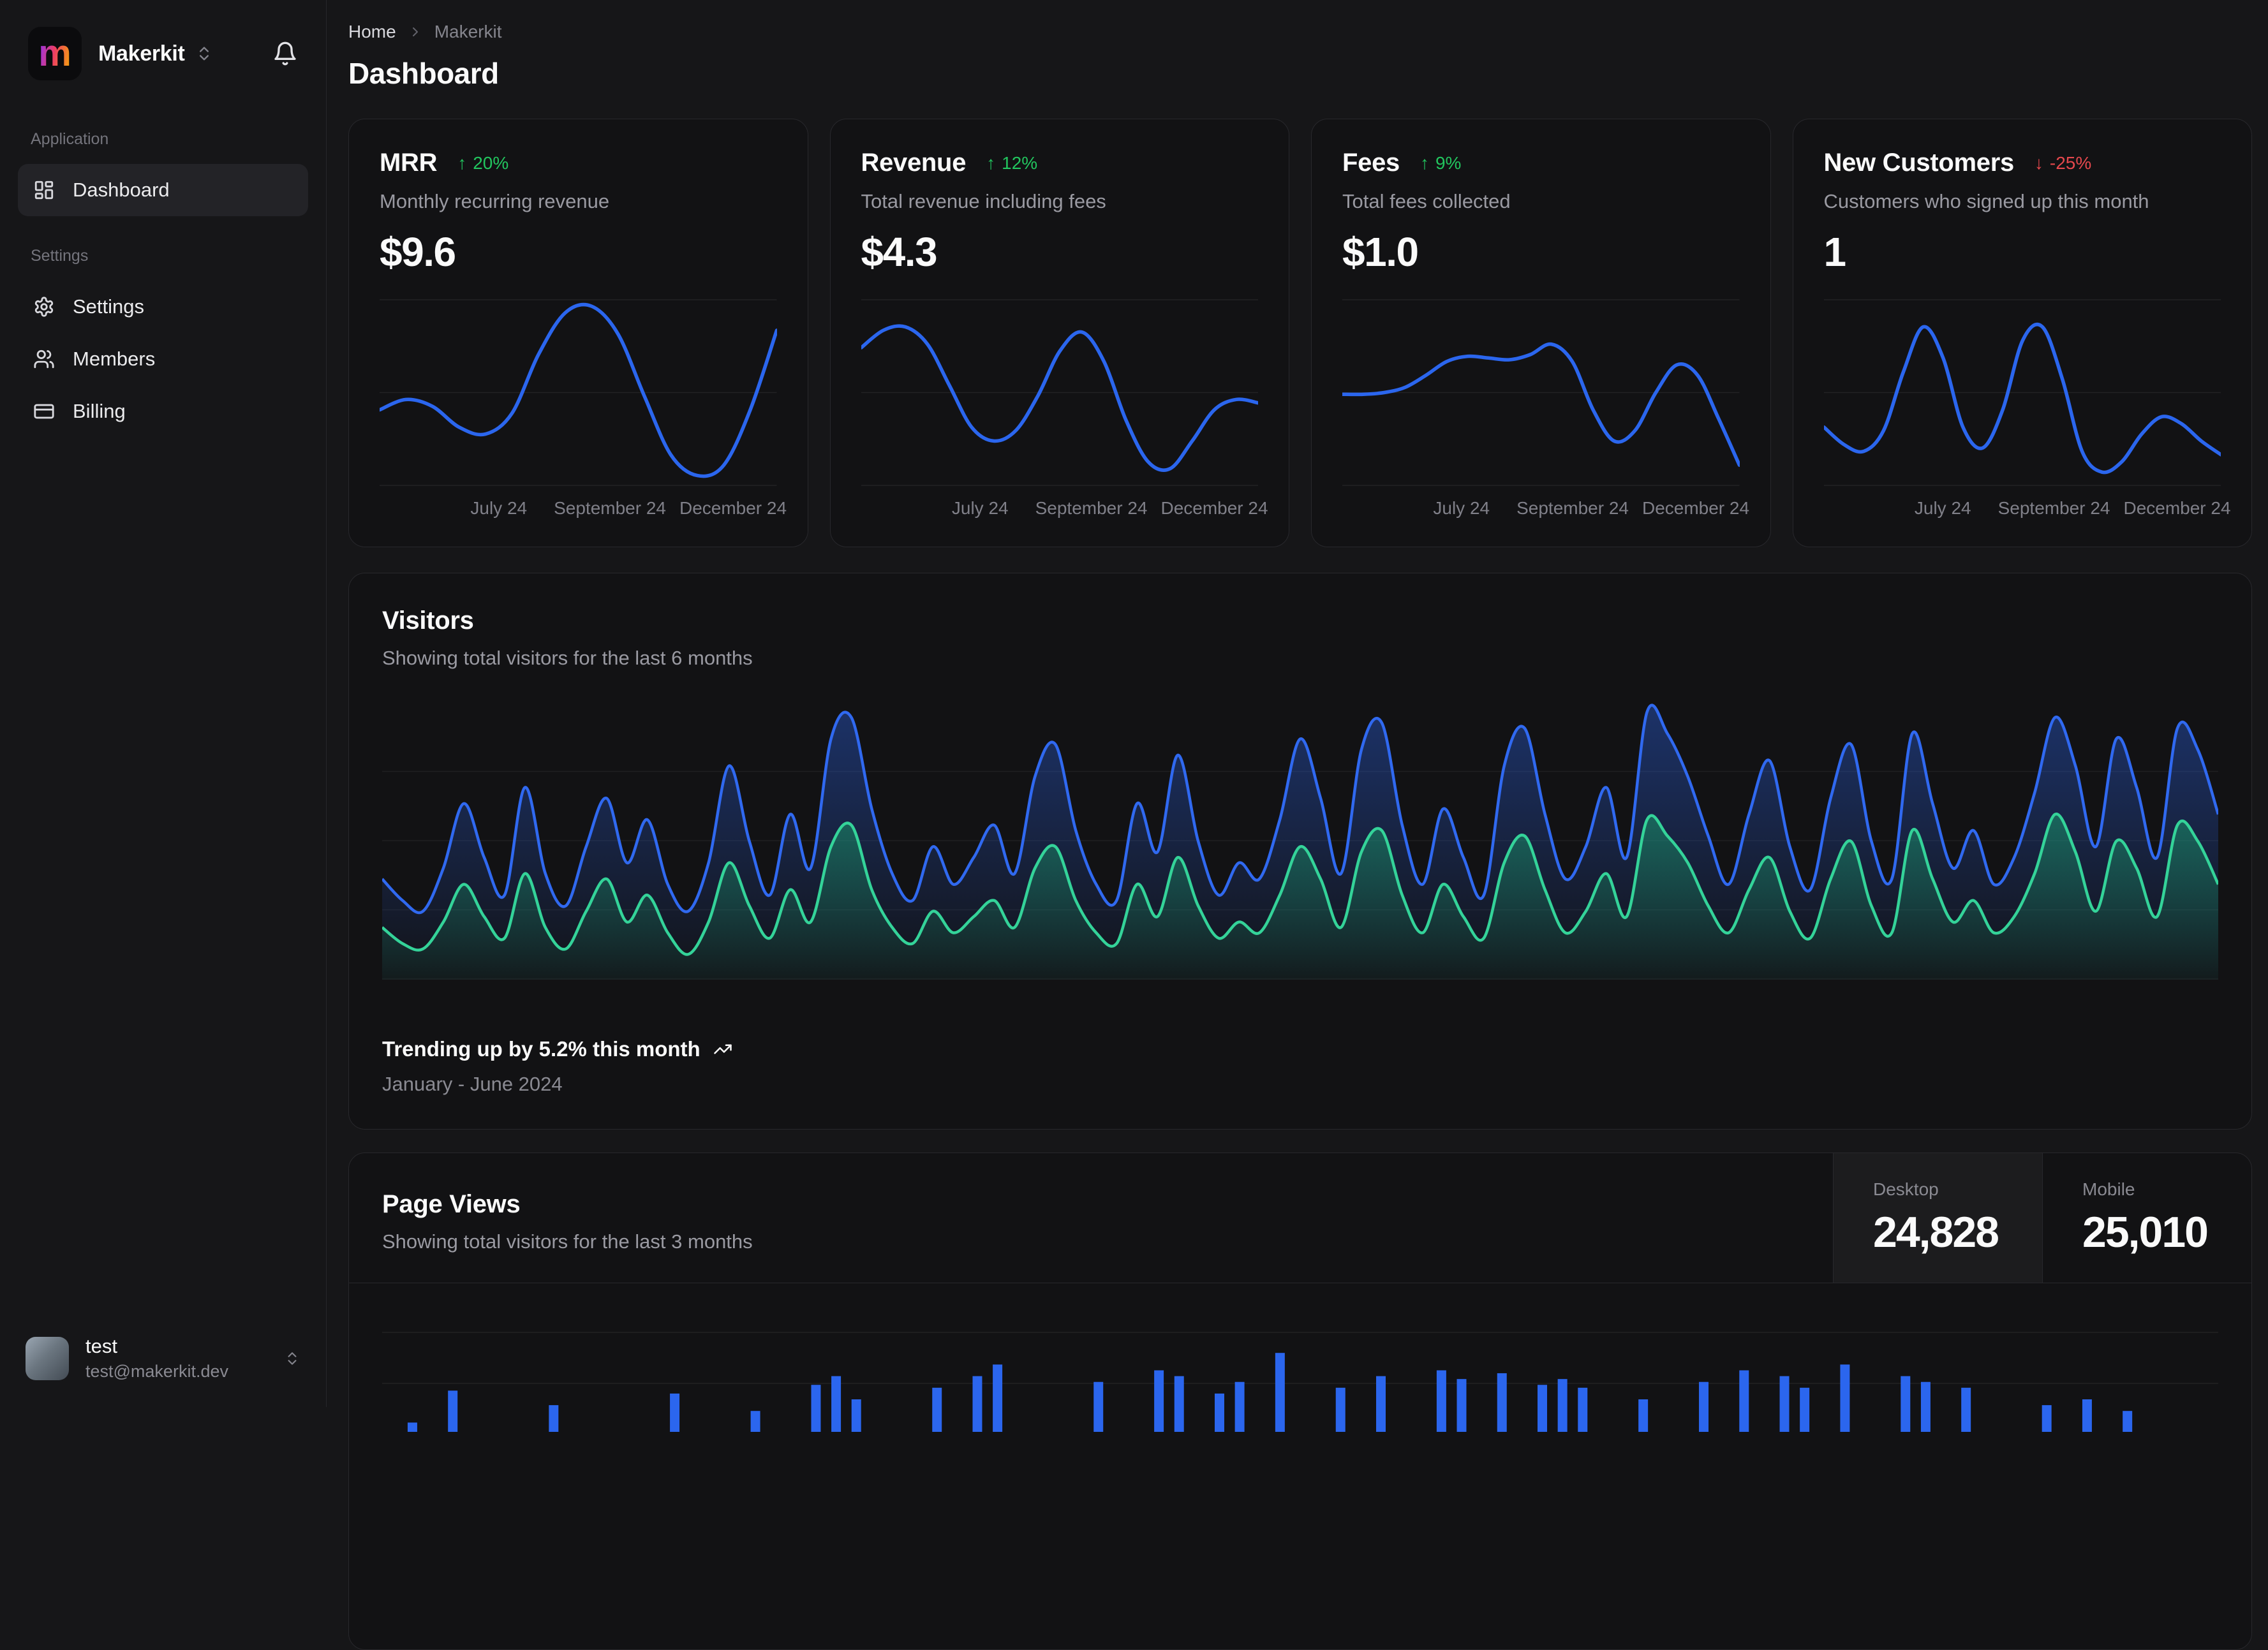 This screenshot has width=2268, height=1650. Describe the element at coordinates (163, 139) in the screenshot. I see `nav-section-label: Application` at that location.